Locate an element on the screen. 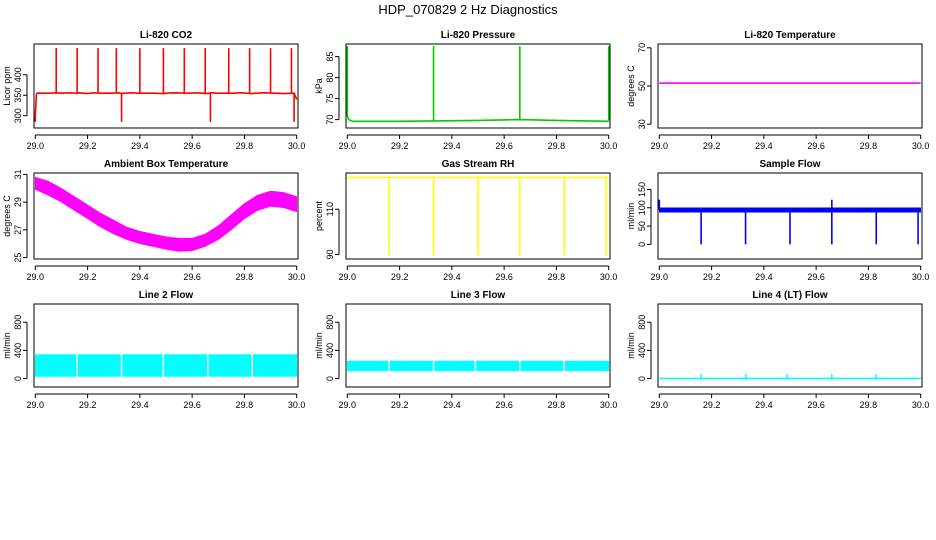 The height and width of the screenshot is (540, 936). page-title: HDP_070829 2 Hz Diagnostics is located at coordinates (468, 9).